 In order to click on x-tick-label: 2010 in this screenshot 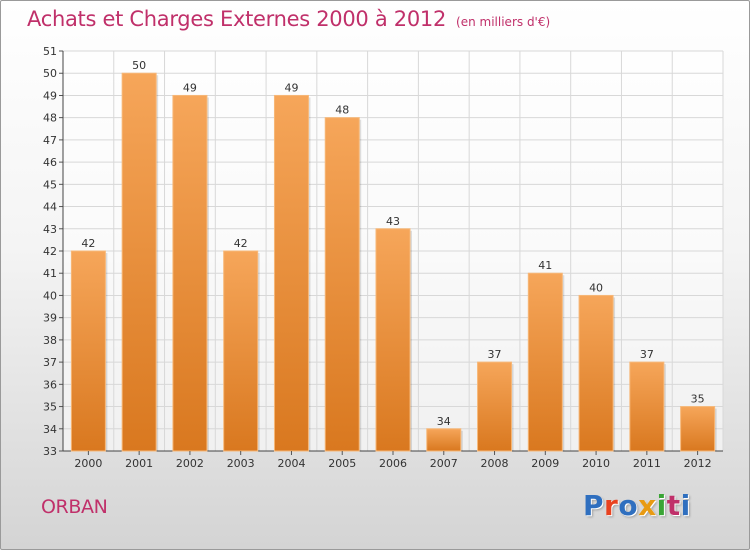, I will do `click(596, 463)`.